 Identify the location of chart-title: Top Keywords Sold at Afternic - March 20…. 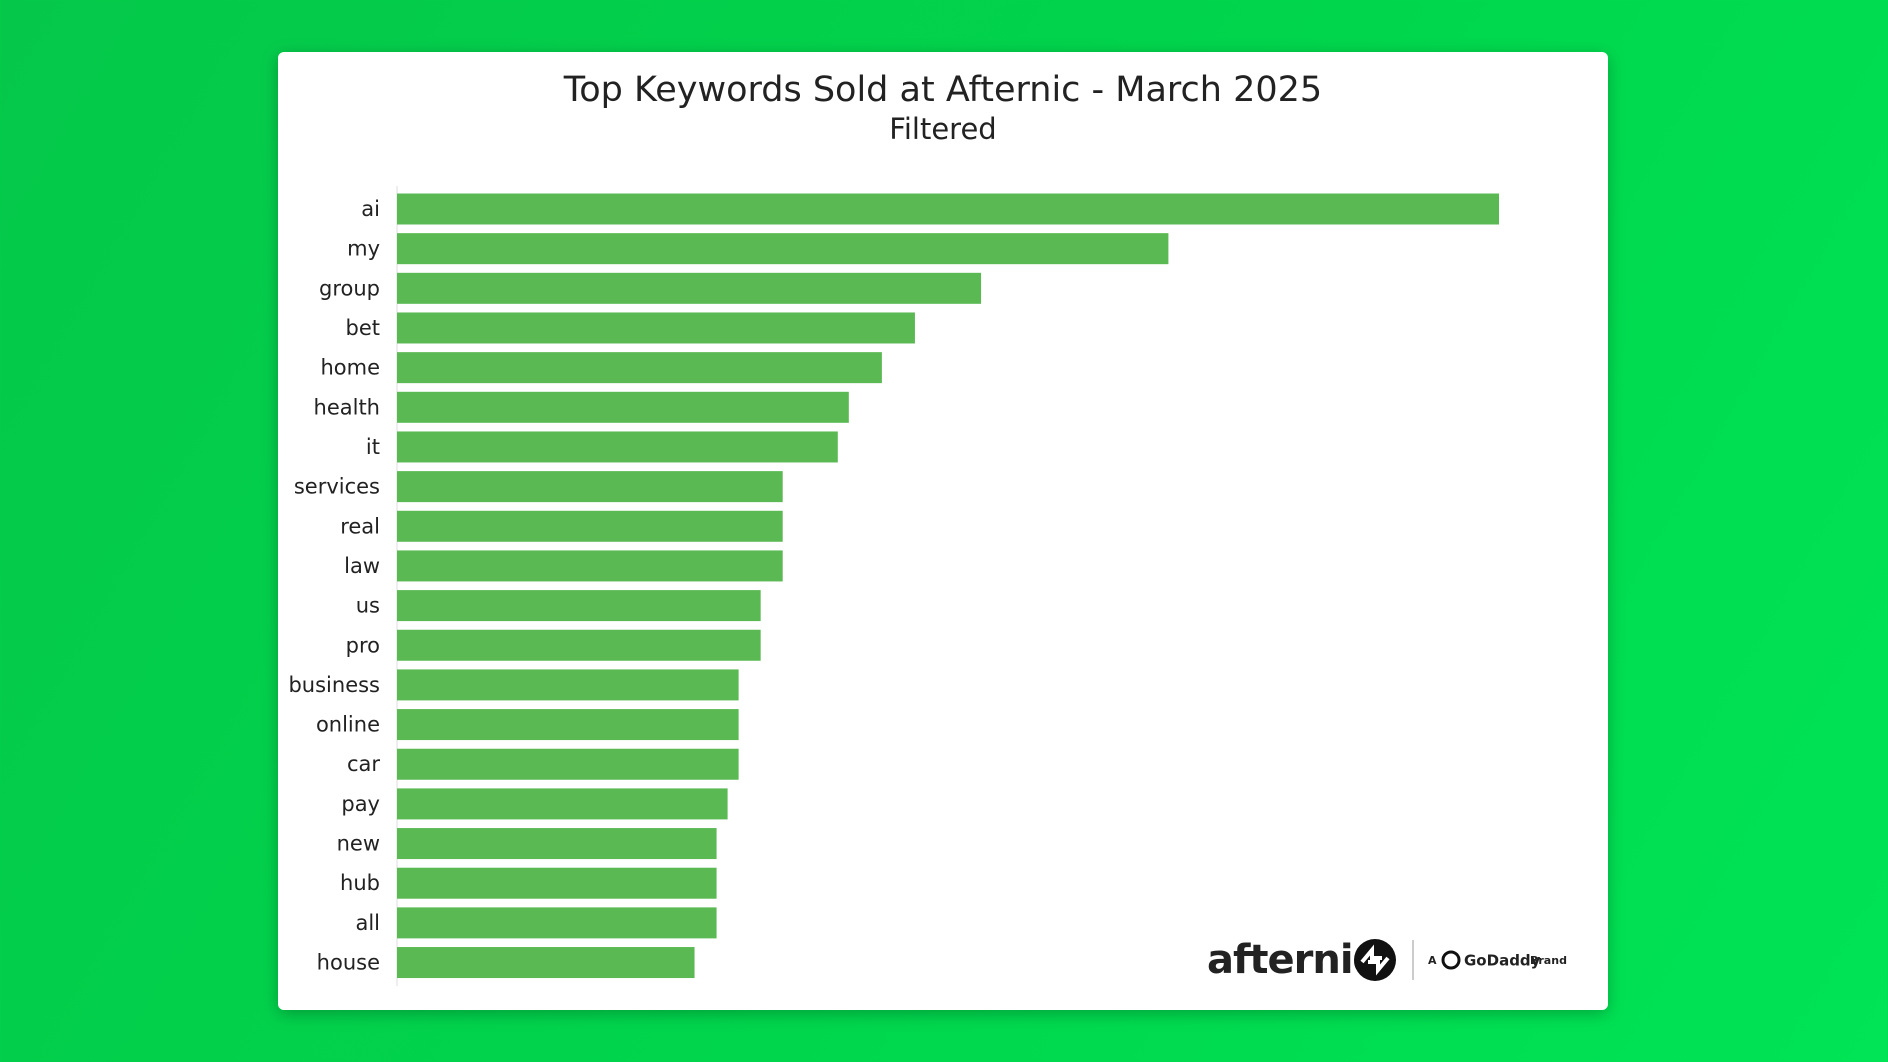
(942, 90).